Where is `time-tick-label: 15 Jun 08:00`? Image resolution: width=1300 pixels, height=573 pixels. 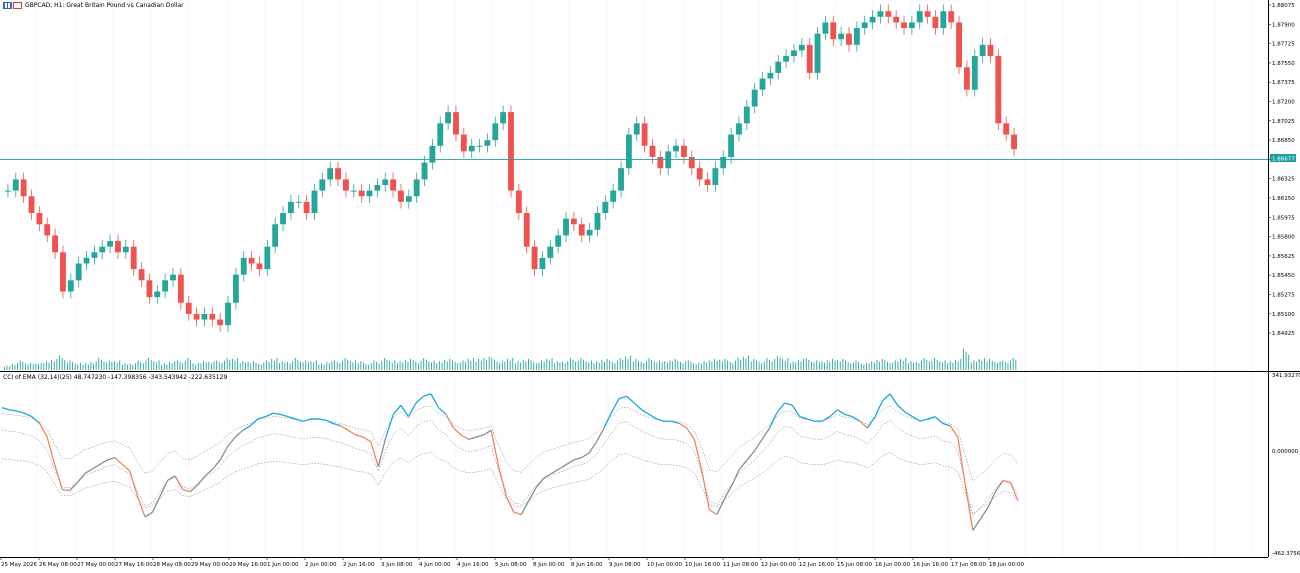 time-tick-label: 15 Jun 08:00 is located at coordinates (854, 565).